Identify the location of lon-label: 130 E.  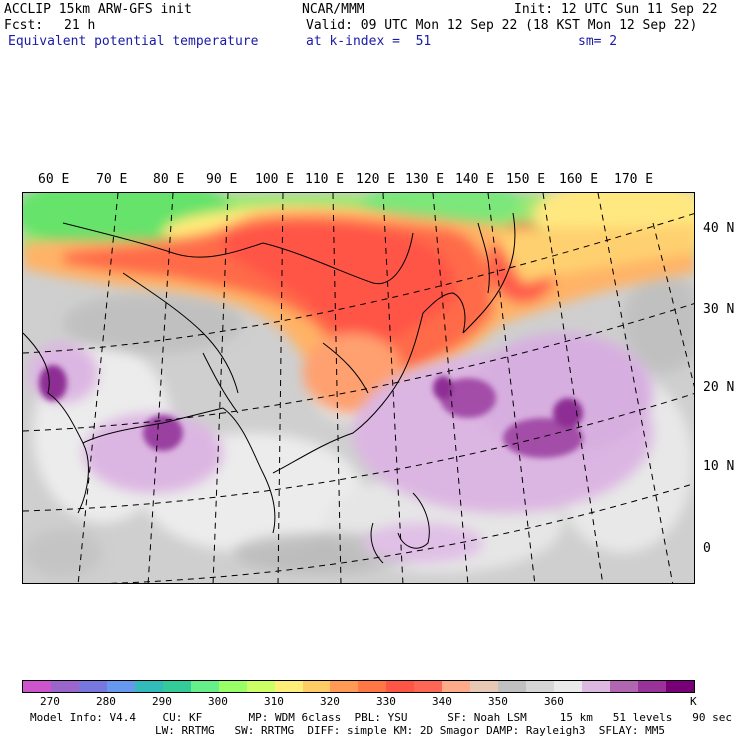
(425, 179).